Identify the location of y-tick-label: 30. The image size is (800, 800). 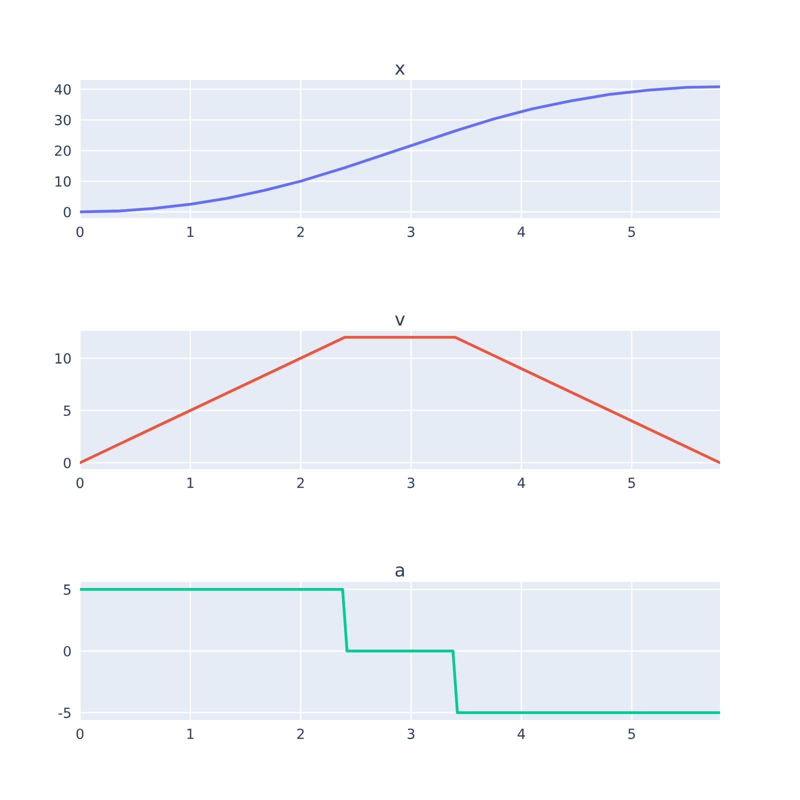
(63, 120).